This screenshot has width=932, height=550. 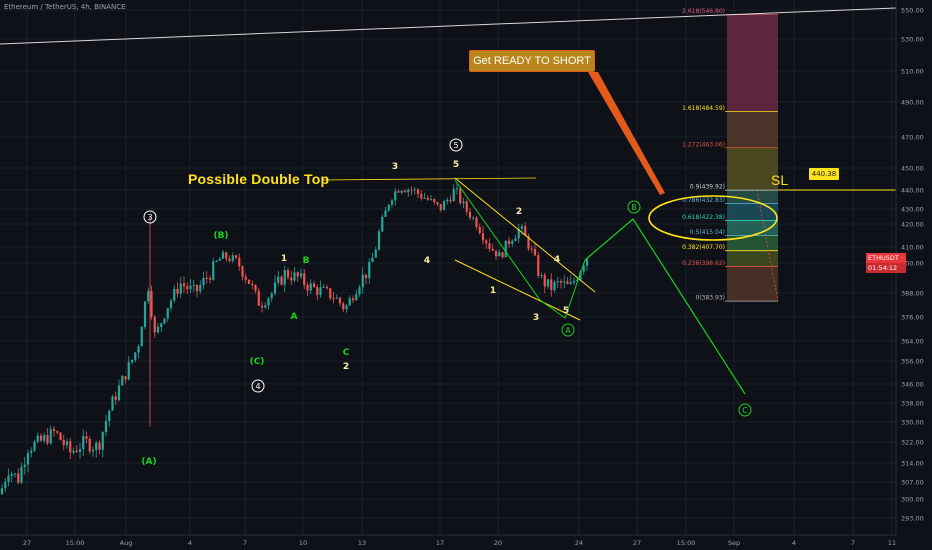 What do you see at coordinates (259, 179) in the screenshot?
I see `double-top-label: Possible Double Top` at bounding box center [259, 179].